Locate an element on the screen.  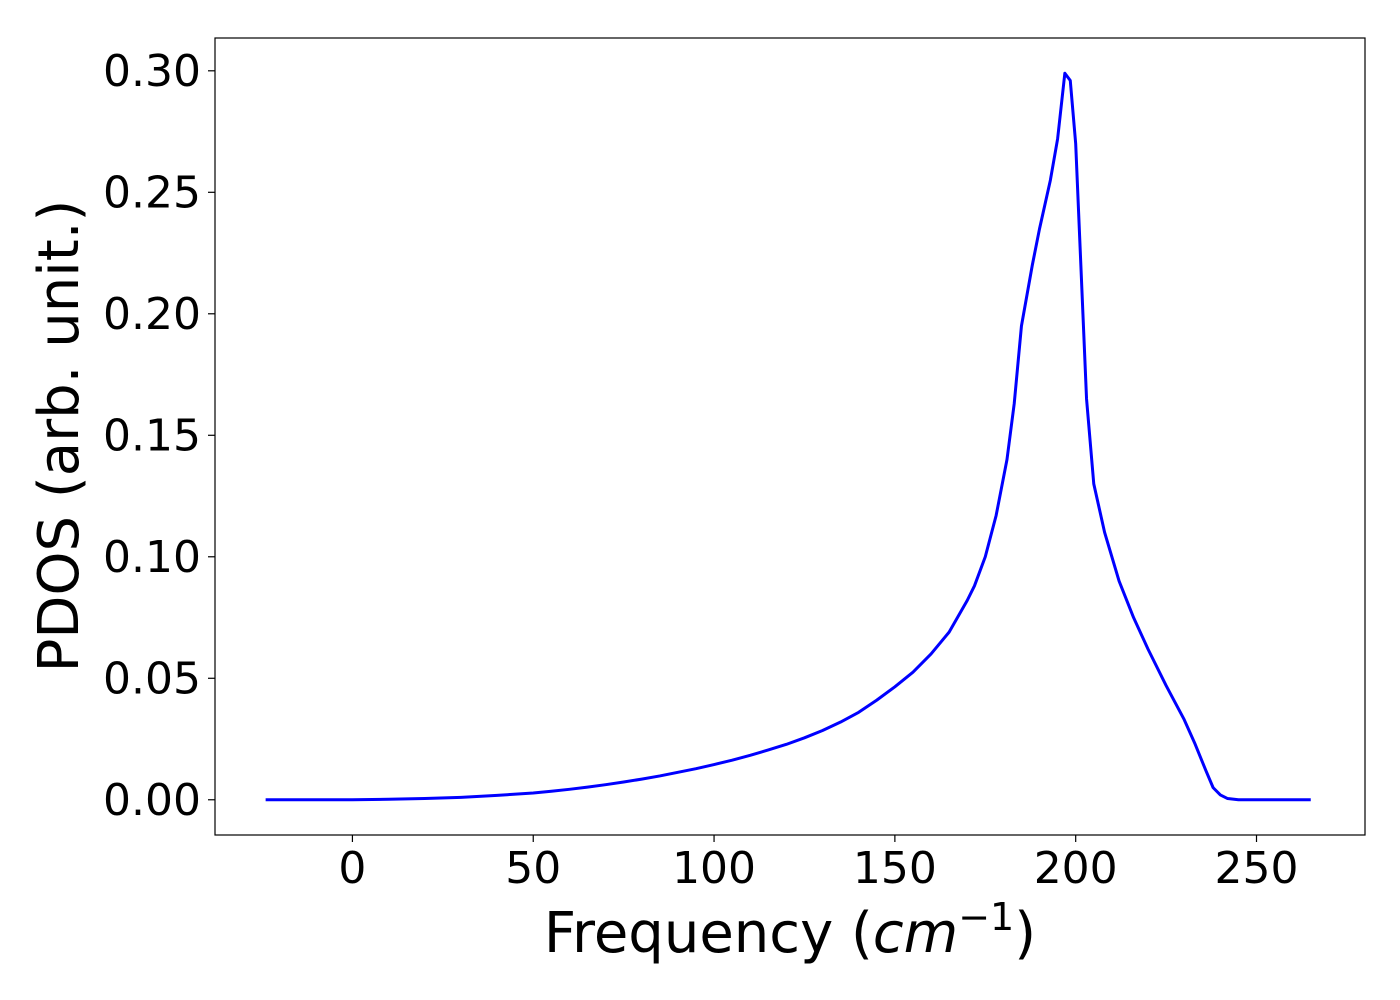
x-tick-label: 100 is located at coordinates (714, 868).